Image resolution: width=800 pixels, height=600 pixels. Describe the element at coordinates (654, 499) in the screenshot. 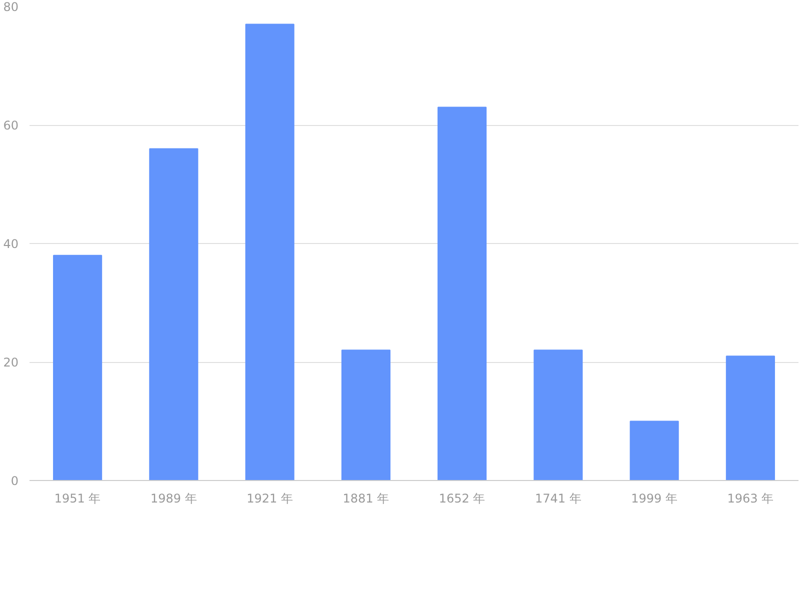

I see `x-tick-label: 1999 年` at that location.